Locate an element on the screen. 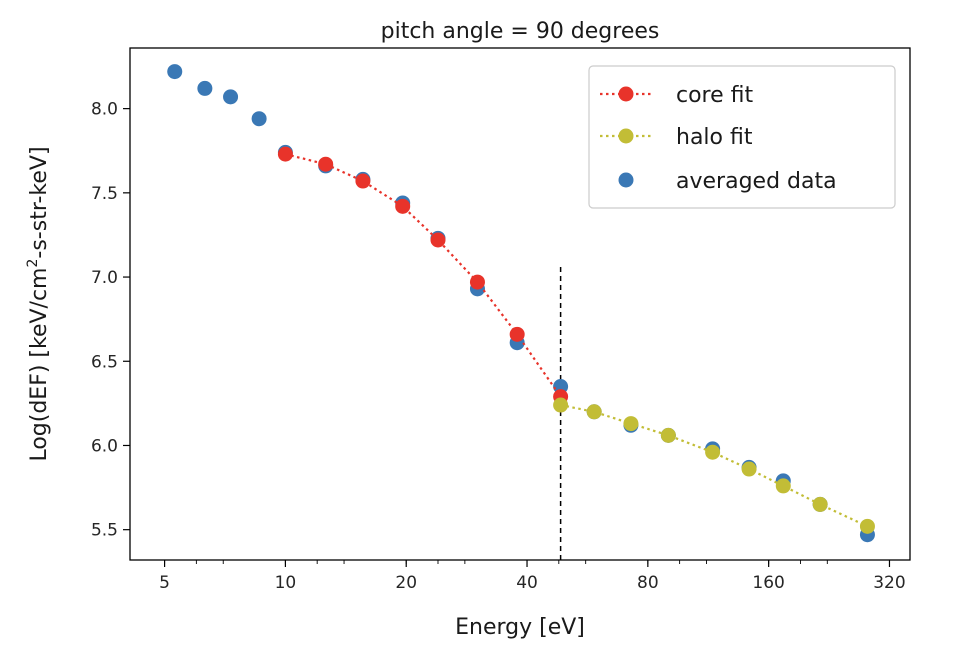 The image size is (980, 668). legend-entry-halo-fit: halo fit is located at coordinates (676, 137).